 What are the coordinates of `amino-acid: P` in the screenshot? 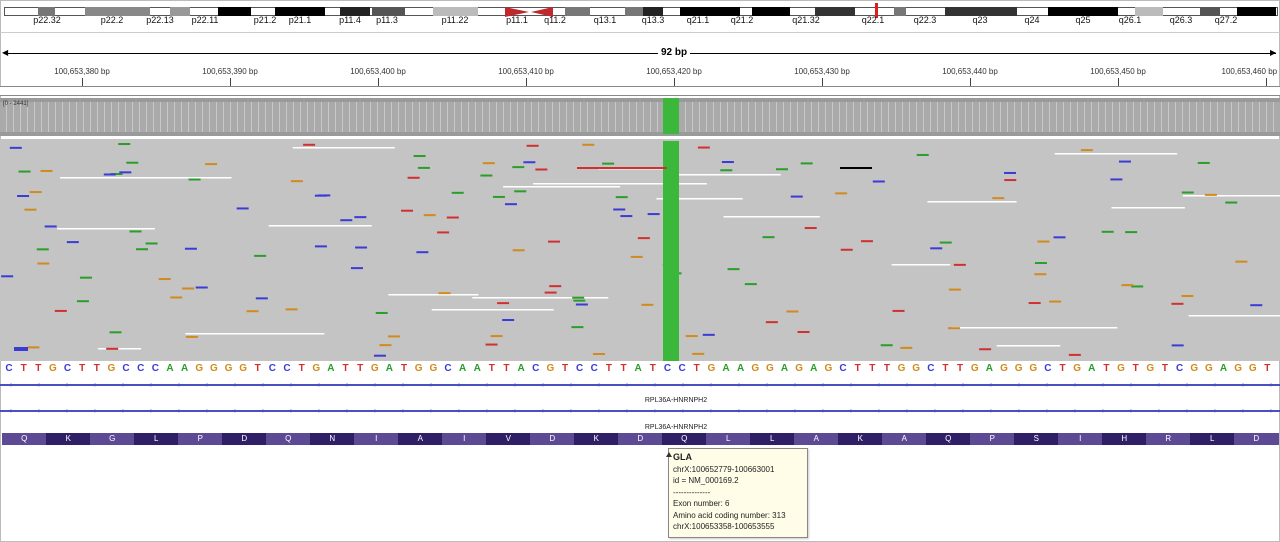 It's located at (992, 439).